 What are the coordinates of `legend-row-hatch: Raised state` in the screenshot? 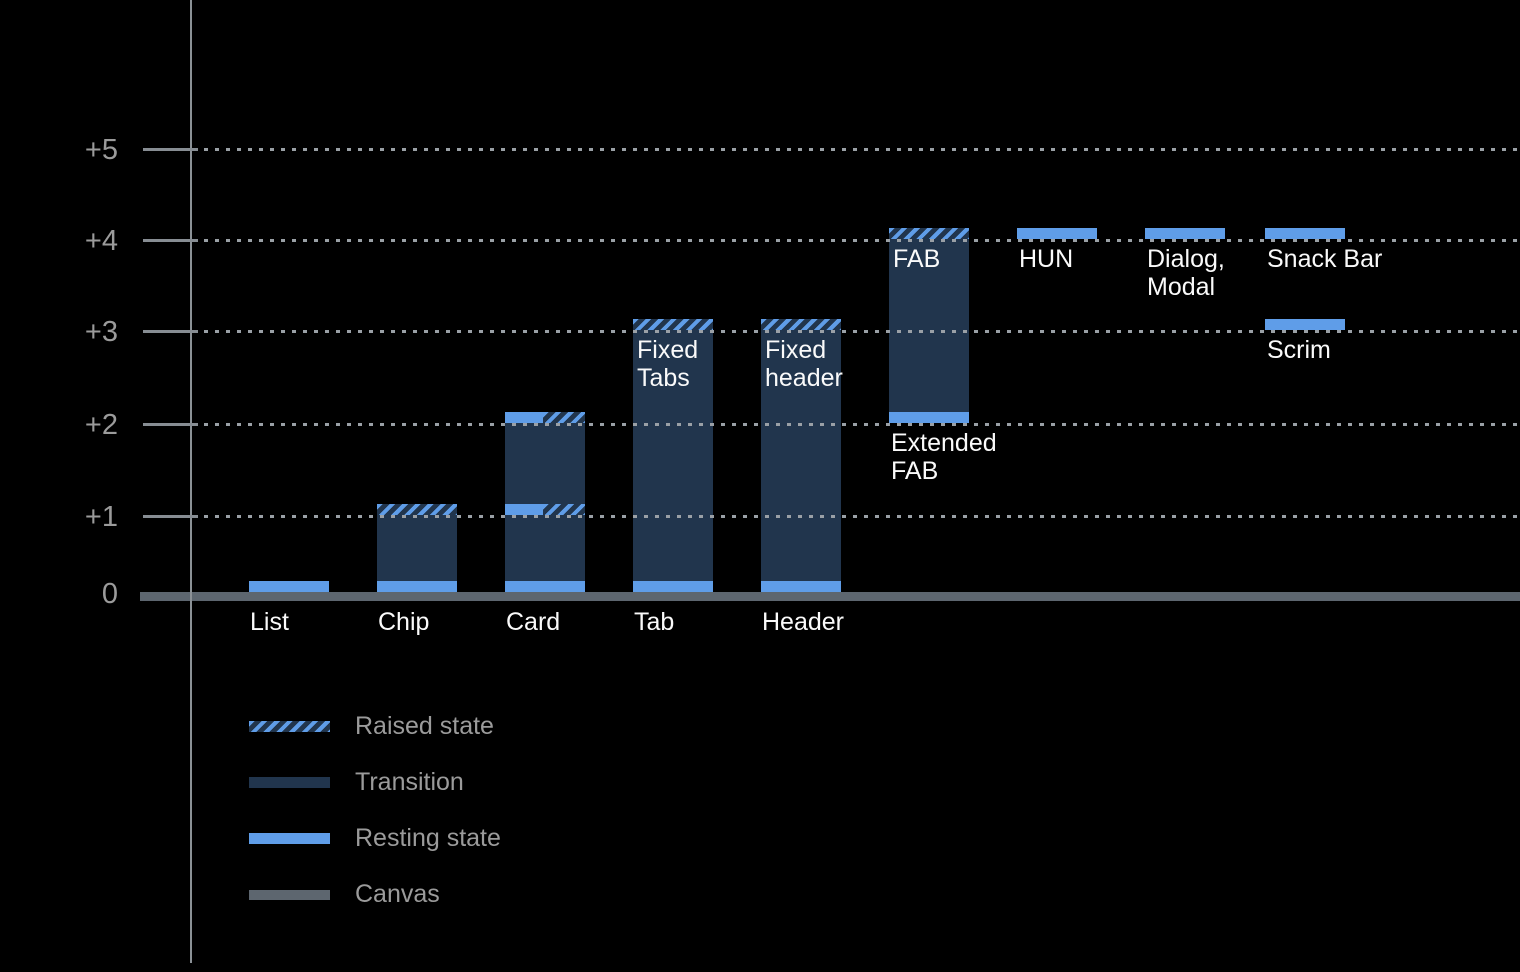 It's located at (375, 726).